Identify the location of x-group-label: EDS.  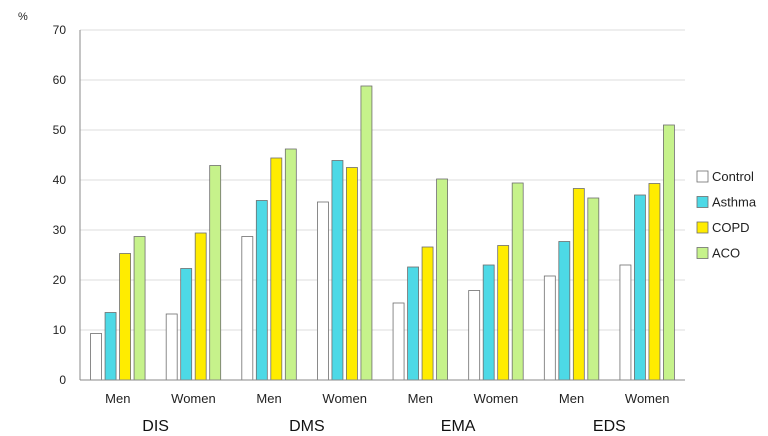
(609, 426).